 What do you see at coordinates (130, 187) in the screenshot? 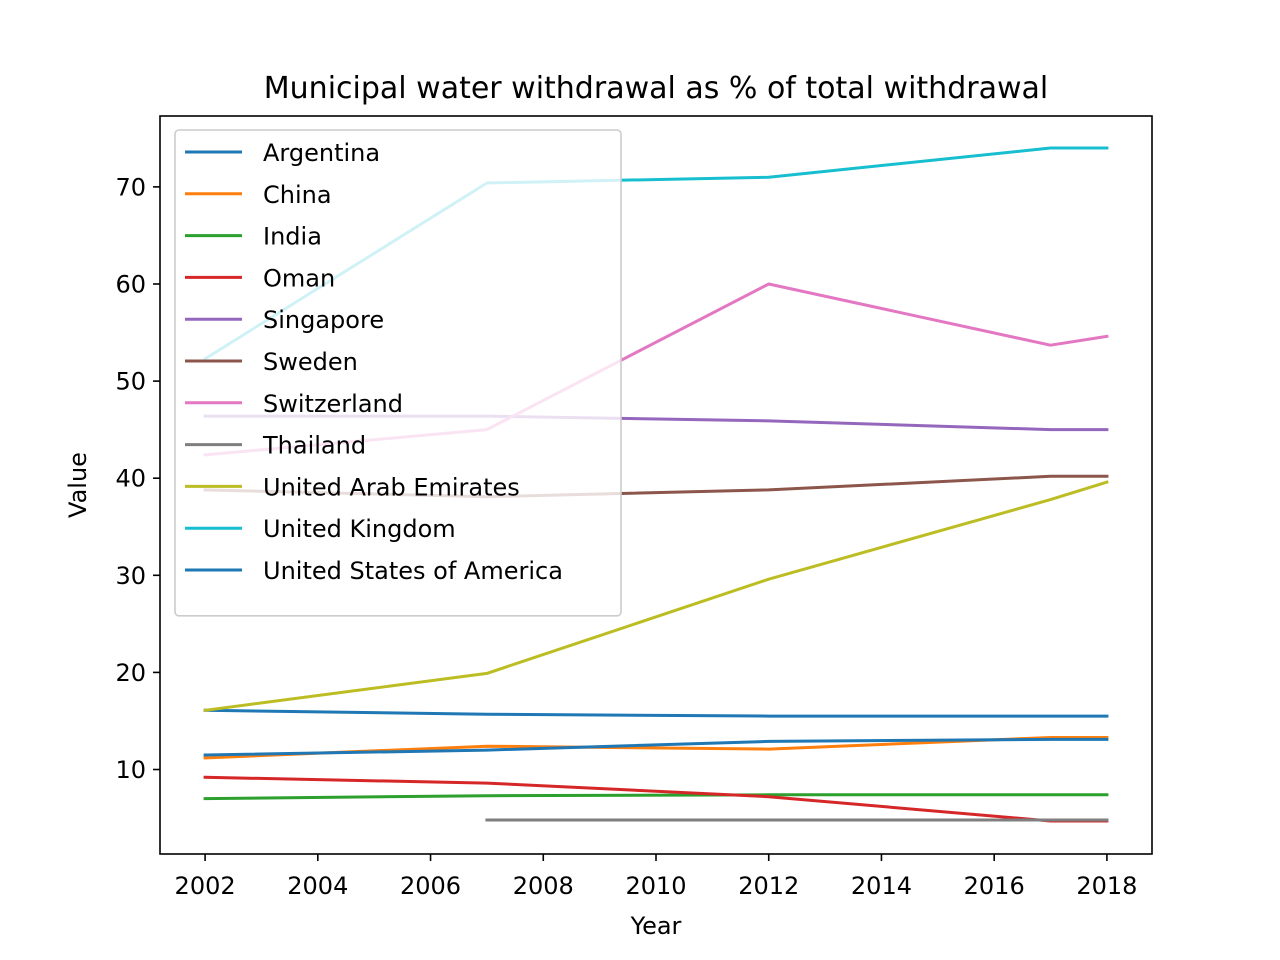
I see `y-tick-label: 70` at bounding box center [130, 187].